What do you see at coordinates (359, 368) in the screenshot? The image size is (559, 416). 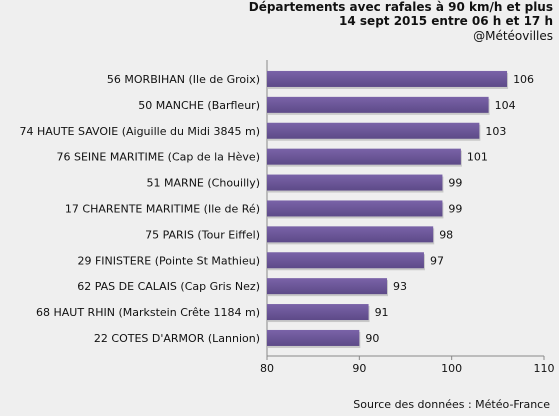 I see `x-tick-label: 90` at bounding box center [359, 368].